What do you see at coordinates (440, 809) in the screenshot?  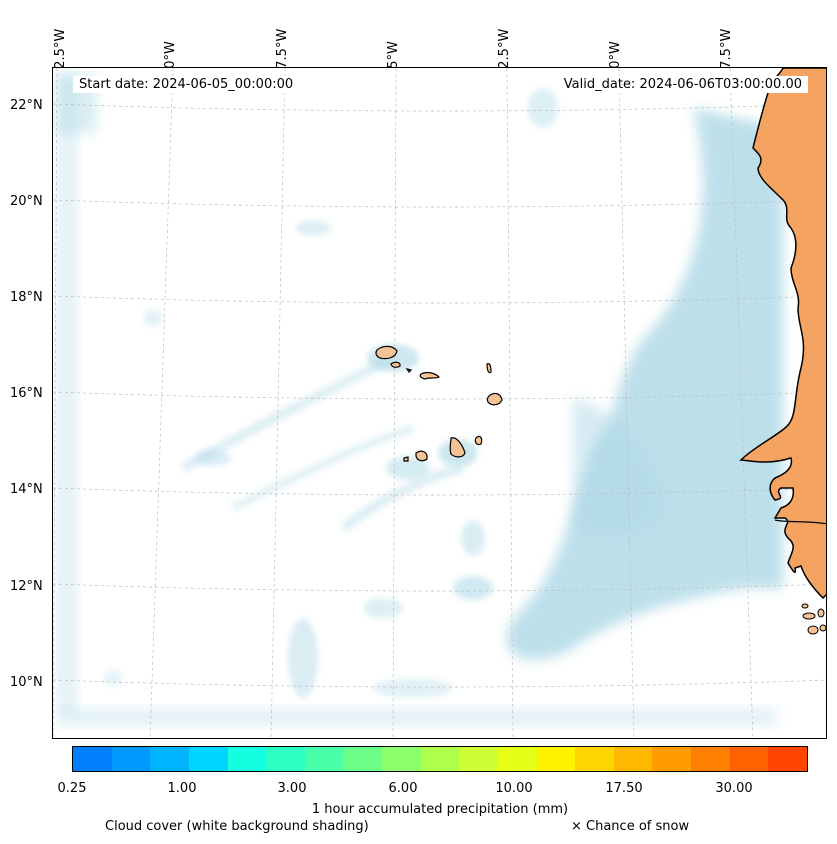 I see `colorbar-title: 1 hour accumulated precipitation (mm)` at bounding box center [440, 809].